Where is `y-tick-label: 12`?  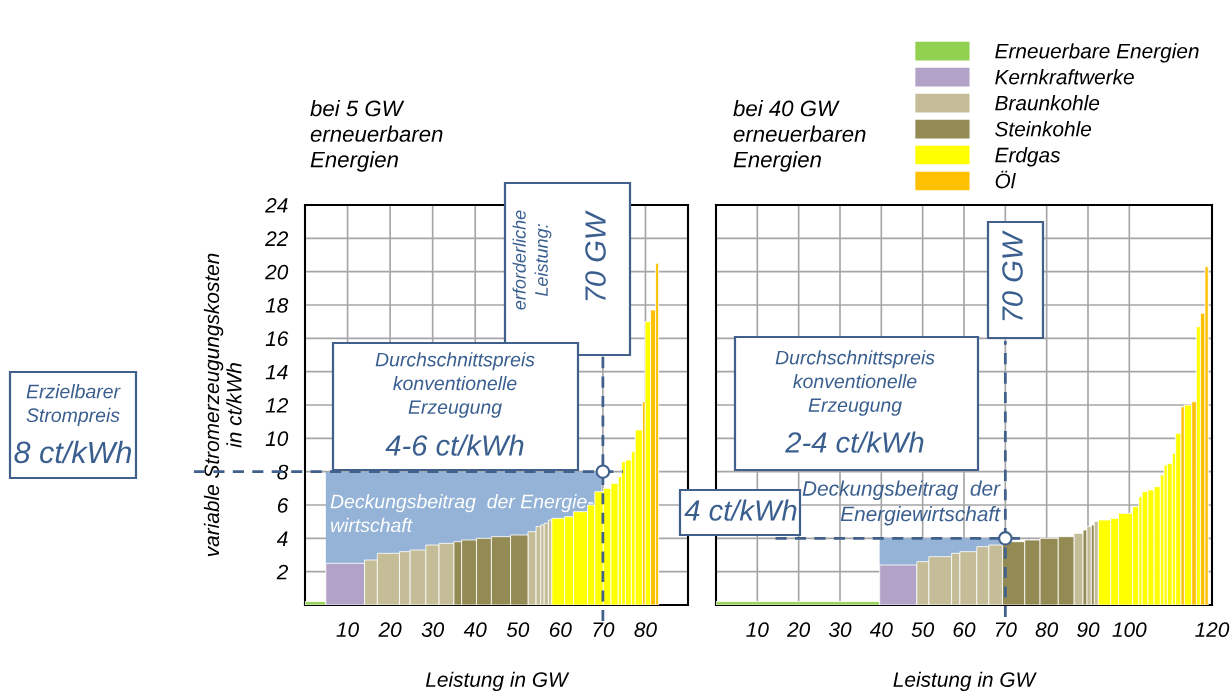 y-tick-label: 12 is located at coordinates (277, 405).